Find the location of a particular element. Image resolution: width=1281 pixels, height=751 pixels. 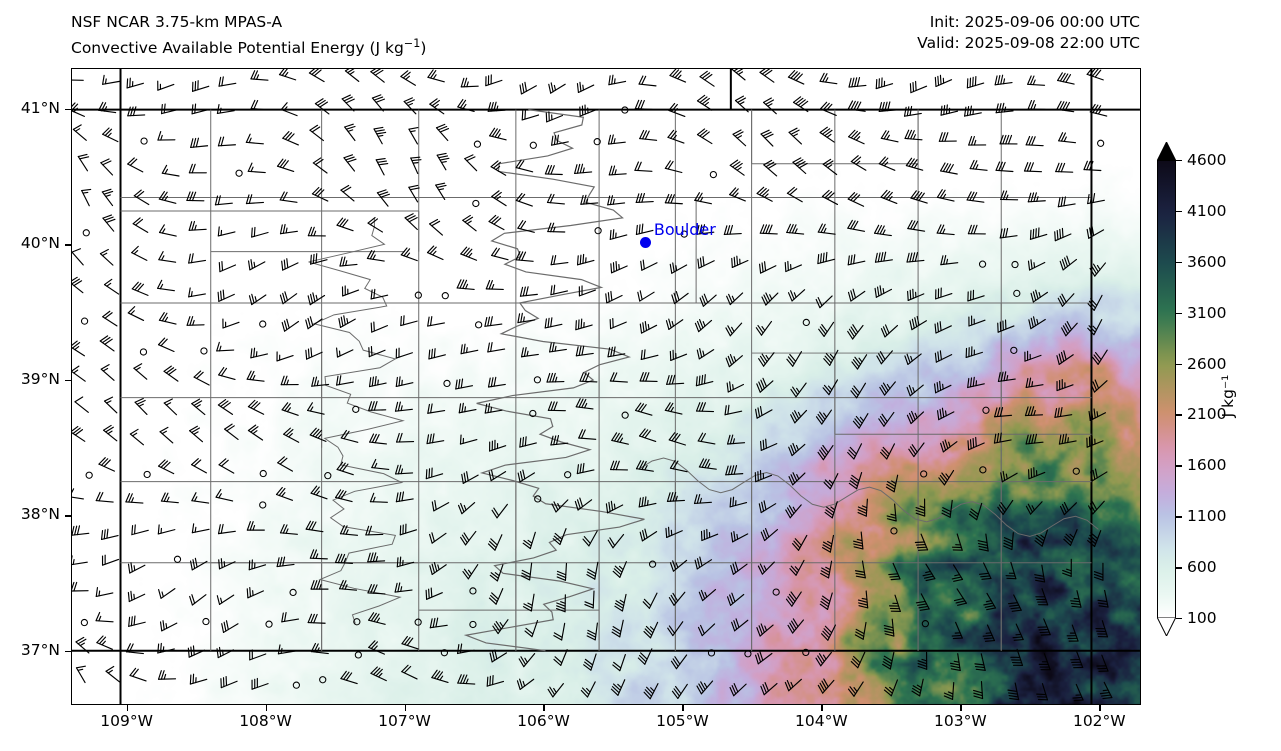

colorbar-tick-label-1600: 1600 is located at coordinates (1207, 465).